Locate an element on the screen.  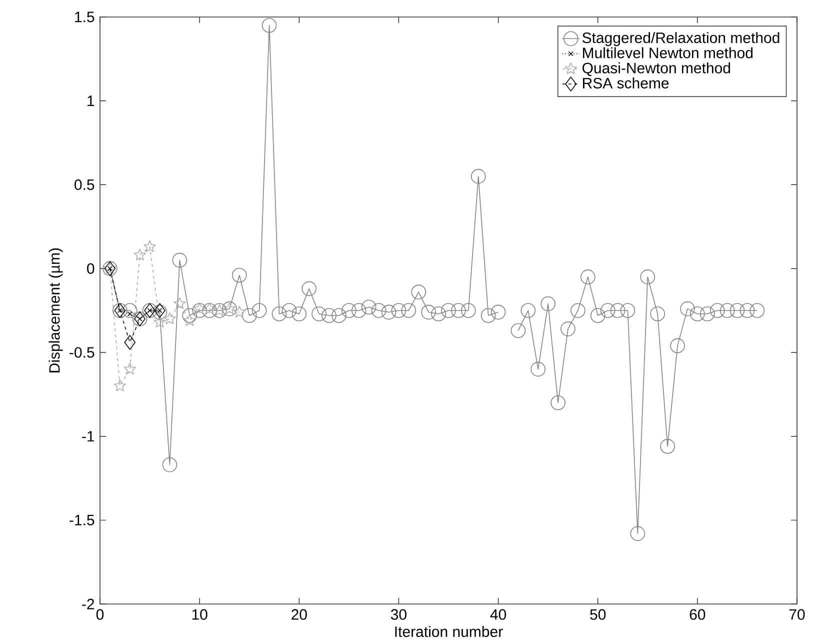
legend-label: Multilevel Newton method is located at coordinates (668, 52).